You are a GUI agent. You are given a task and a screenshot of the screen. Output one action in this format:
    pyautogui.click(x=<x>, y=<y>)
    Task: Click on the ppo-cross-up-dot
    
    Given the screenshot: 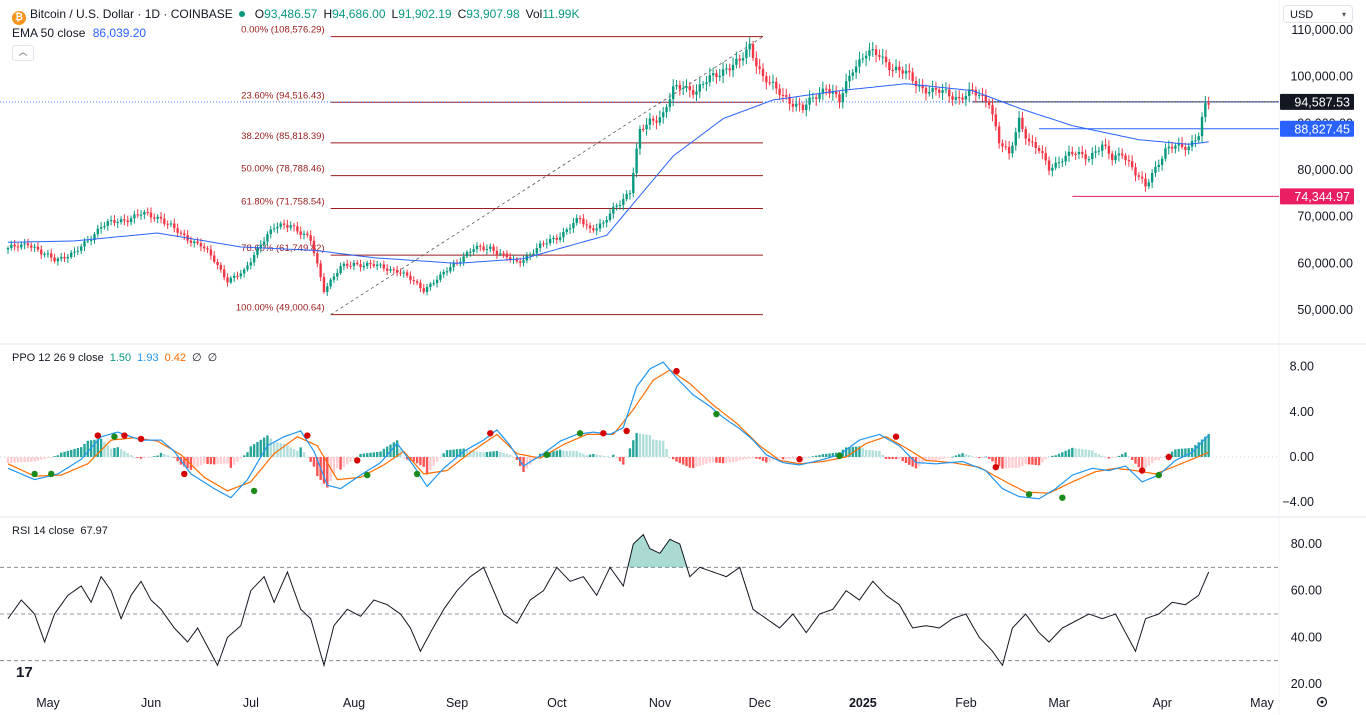 What is the action you would take?
    pyautogui.click(x=417, y=474)
    